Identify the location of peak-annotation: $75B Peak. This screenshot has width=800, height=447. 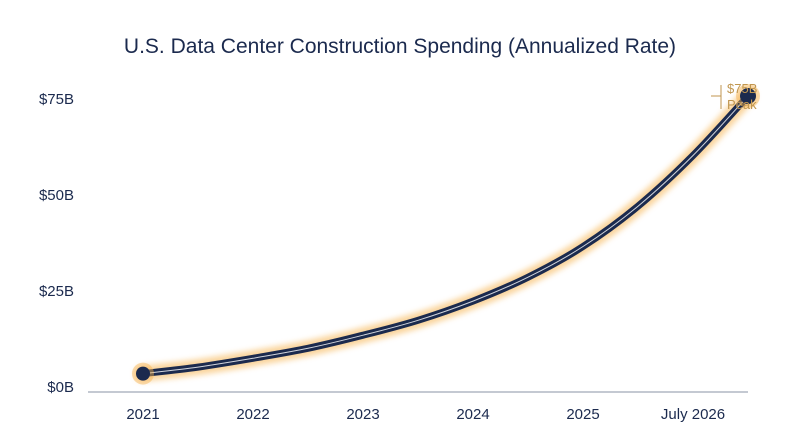
(734, 96).